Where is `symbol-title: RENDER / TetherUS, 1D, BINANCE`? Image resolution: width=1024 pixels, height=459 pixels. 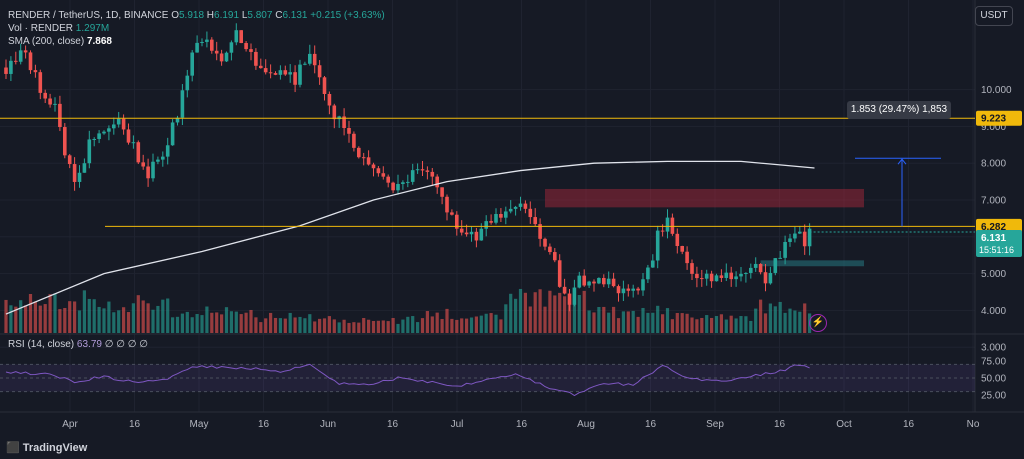 symbol-title: RENDER / TetherUS, 1D, BINANCE is located at coordinates (88, 15).